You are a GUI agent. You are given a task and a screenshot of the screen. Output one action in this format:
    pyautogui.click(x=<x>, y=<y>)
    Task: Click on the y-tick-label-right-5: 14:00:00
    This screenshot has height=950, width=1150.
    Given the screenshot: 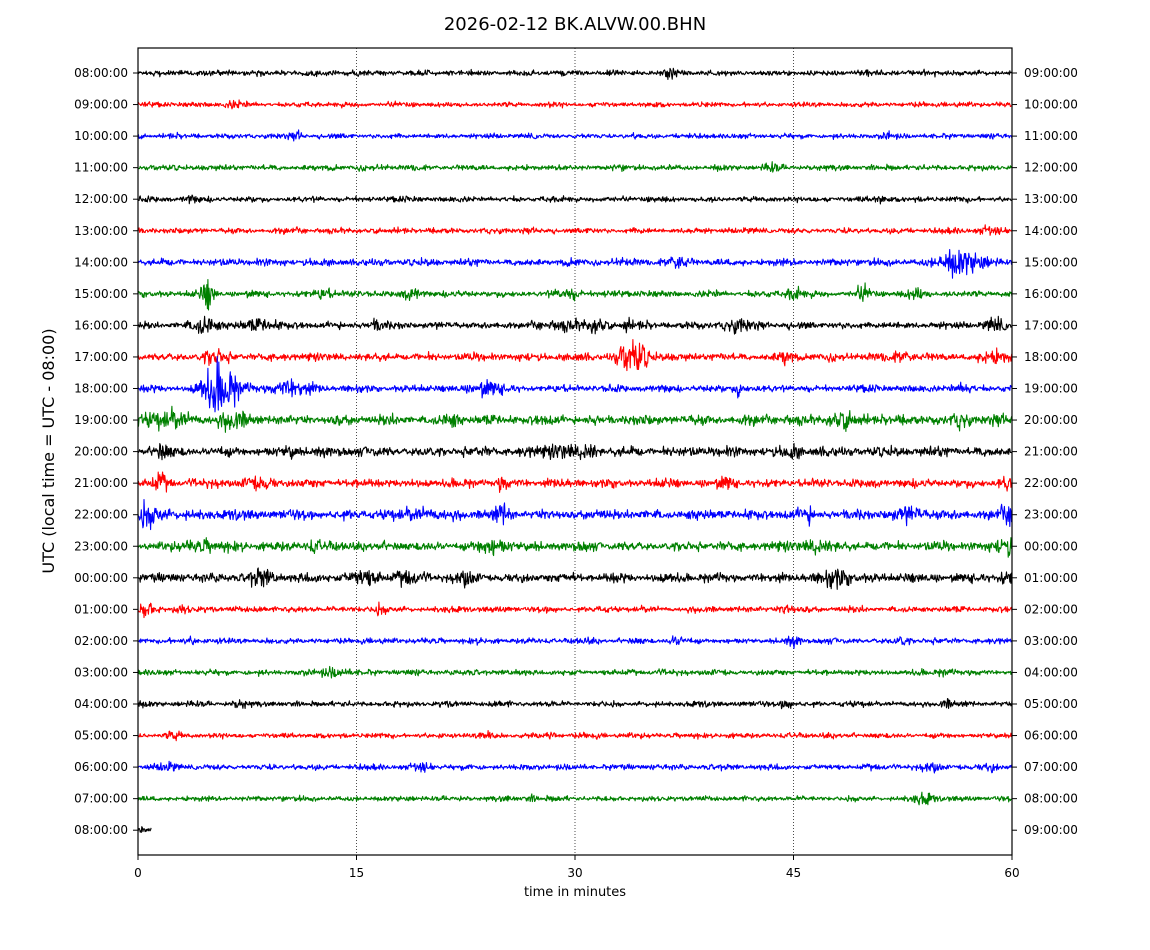 What is the action you would take?
    pyautogui.click(x=1051, y=231)
    